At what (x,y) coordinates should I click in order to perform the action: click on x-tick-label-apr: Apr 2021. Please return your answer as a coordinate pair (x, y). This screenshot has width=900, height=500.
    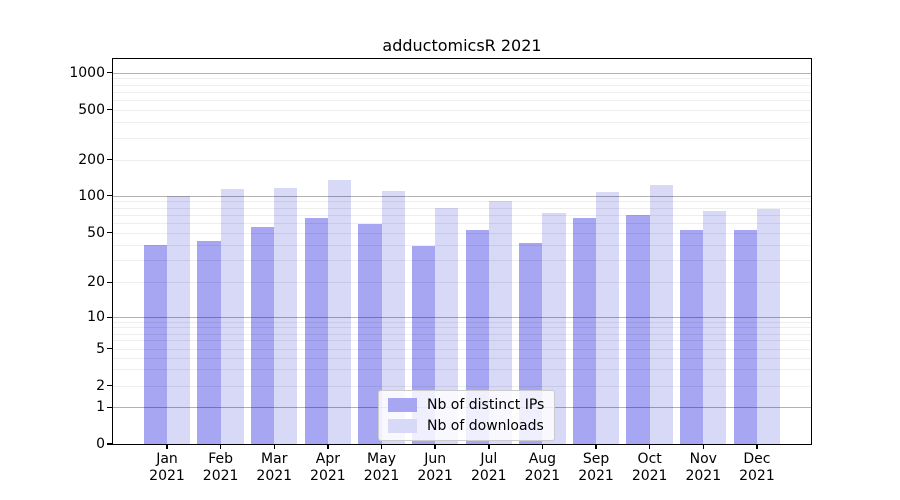
    Looking at the image, I should click on (328, 467).